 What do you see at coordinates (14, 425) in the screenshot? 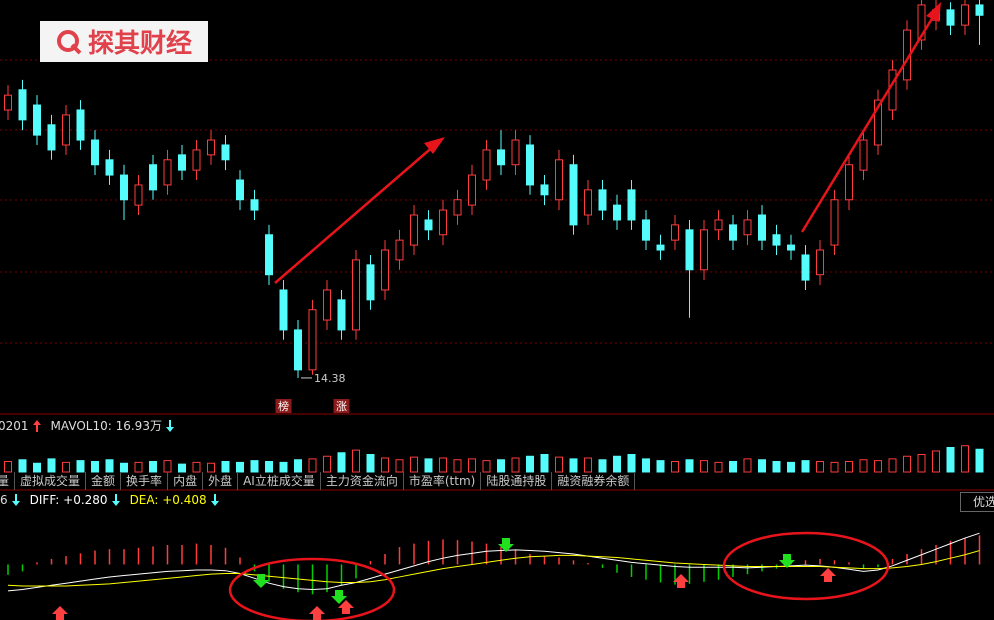
I see `volume-label: 0201` at bounding box center [14, 425].